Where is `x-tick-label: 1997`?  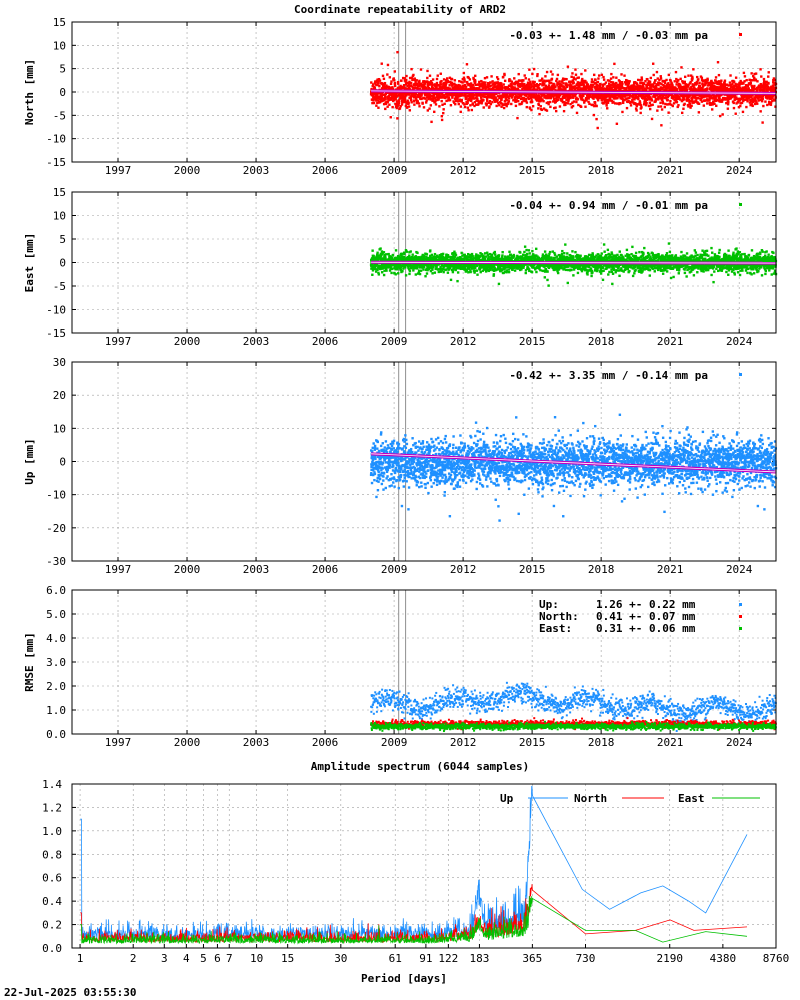
x-tick-label: 1997 is located at coordinates (118, 341).